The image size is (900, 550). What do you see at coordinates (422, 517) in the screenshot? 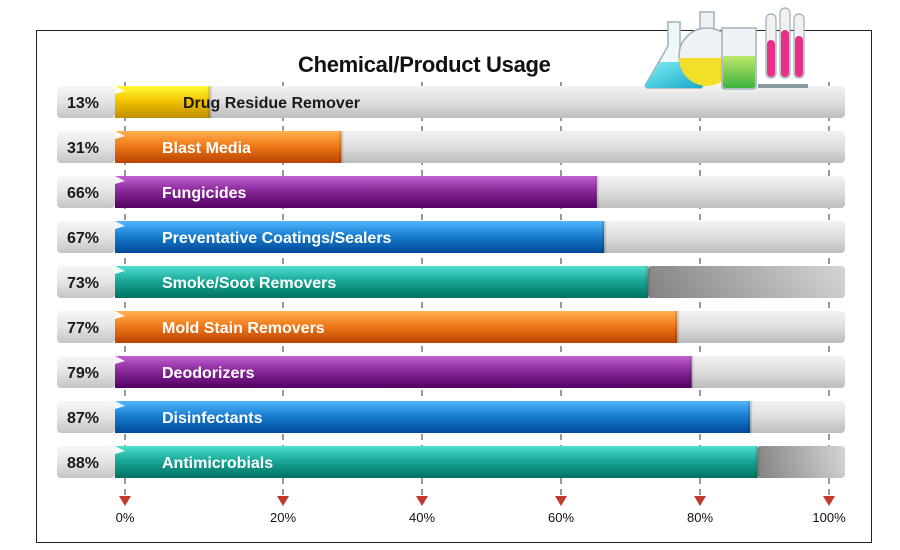
I see `x-tick-label: 40%` at bounding box center [422, 517].